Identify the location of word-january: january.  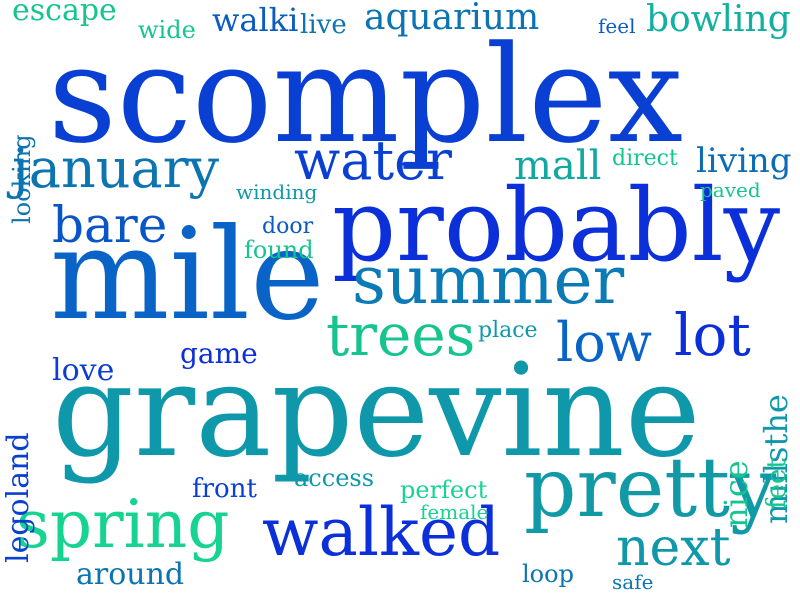
(116, 168).